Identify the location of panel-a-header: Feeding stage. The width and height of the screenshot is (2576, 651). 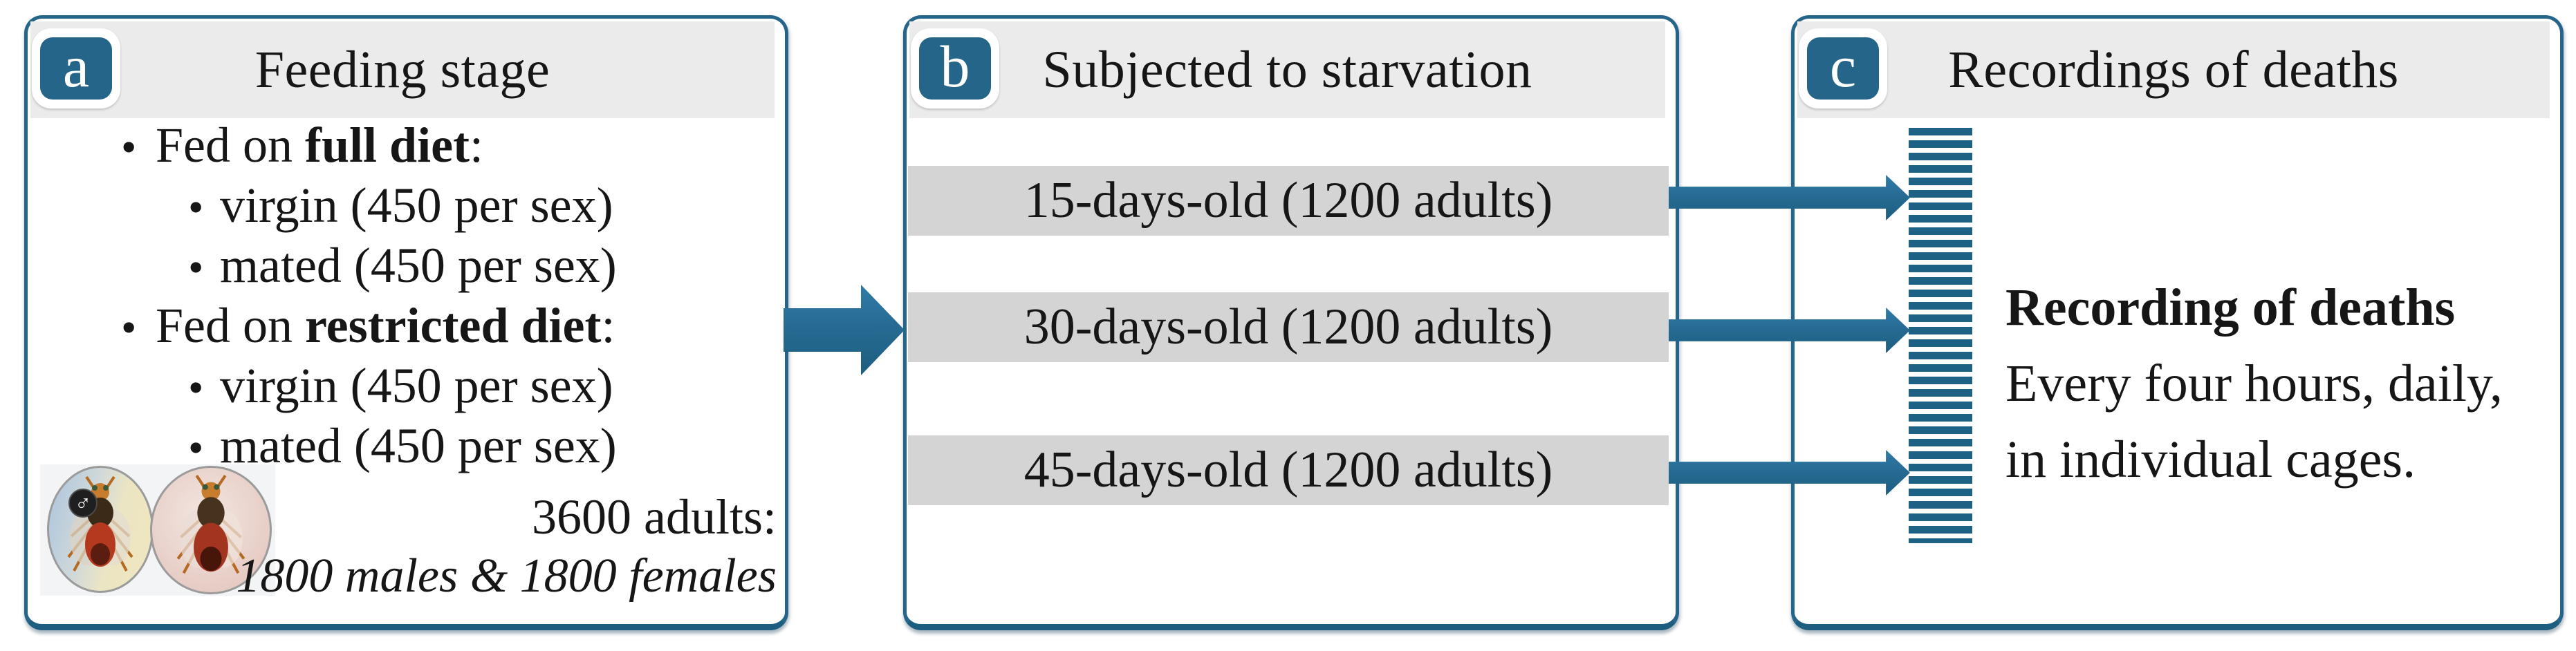
(402, 69).